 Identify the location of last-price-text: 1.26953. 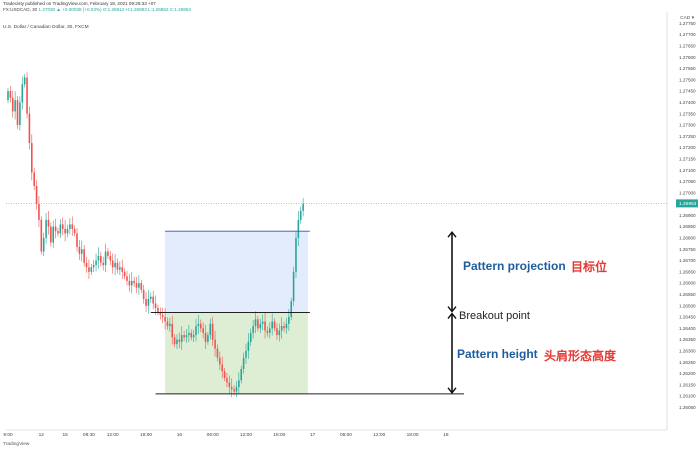
(688, 204).